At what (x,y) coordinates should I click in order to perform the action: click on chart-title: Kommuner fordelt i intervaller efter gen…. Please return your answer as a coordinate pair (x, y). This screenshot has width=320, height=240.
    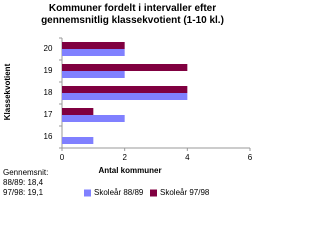
    Looking at the image, I should click on (132, 14).